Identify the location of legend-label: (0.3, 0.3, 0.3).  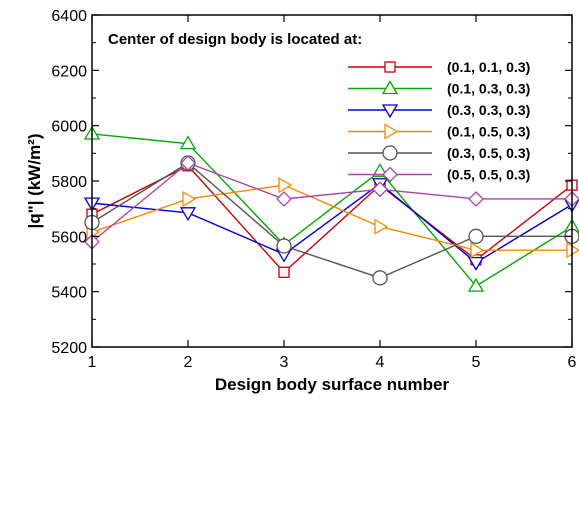
(488, 110).